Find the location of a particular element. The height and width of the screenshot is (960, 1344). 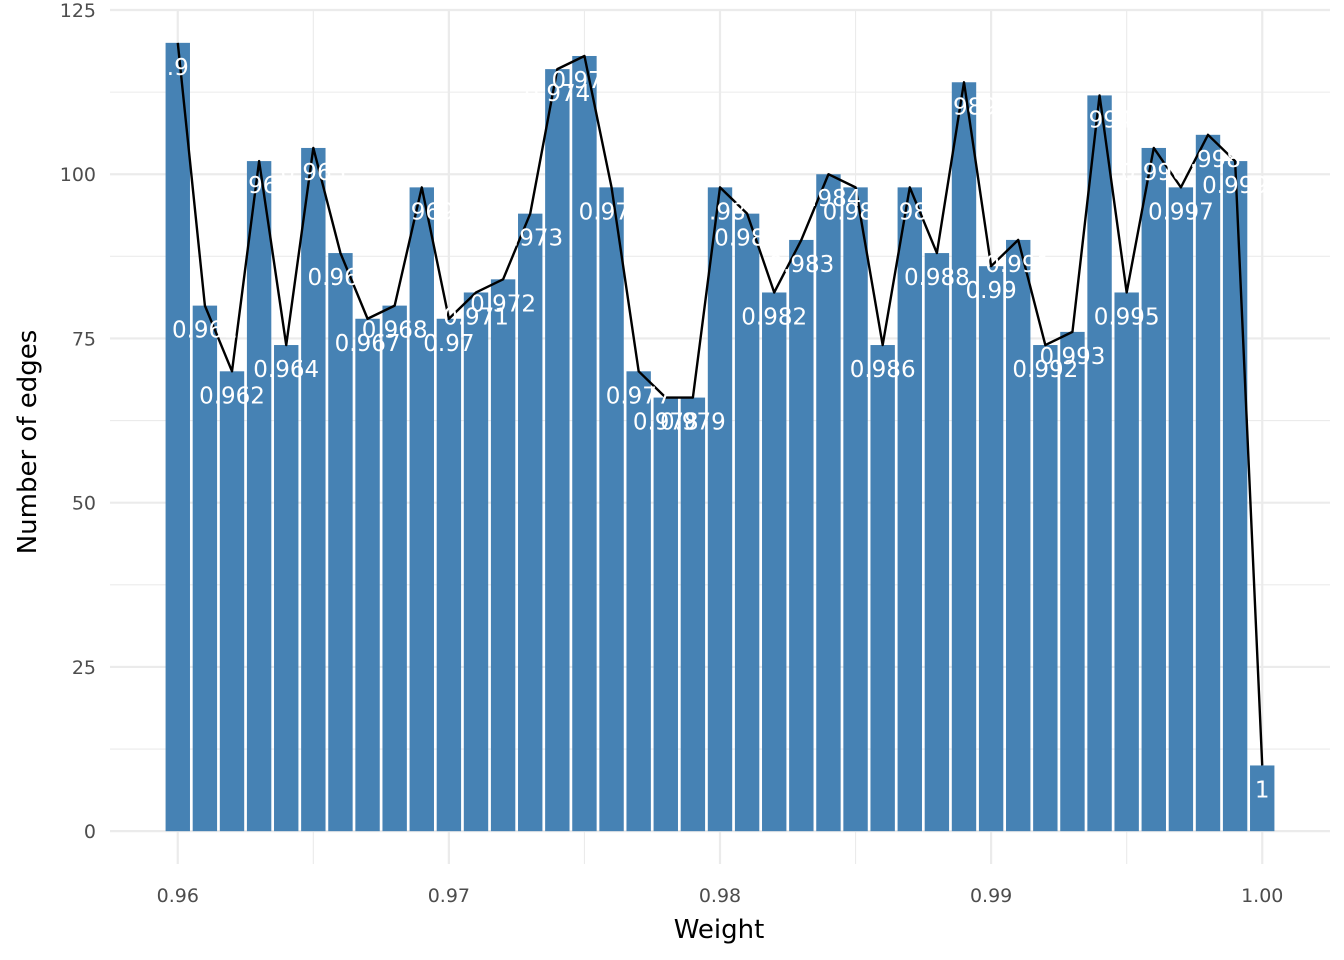

data-label: 0.987 is located at coordinates (910, 212).